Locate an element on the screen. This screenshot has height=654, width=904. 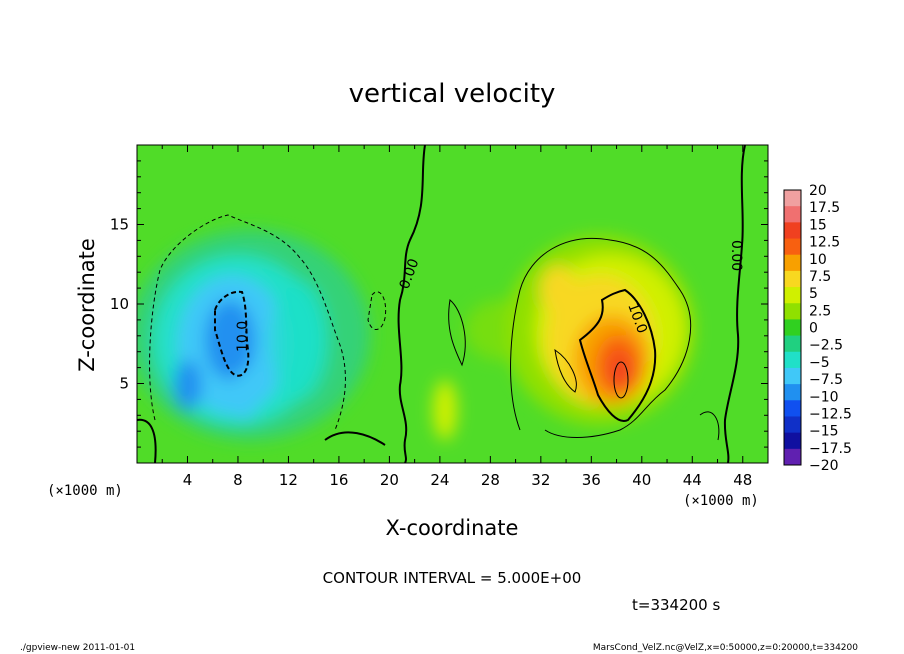
x-tick-label: 24 is located at coordinates (439, 480).